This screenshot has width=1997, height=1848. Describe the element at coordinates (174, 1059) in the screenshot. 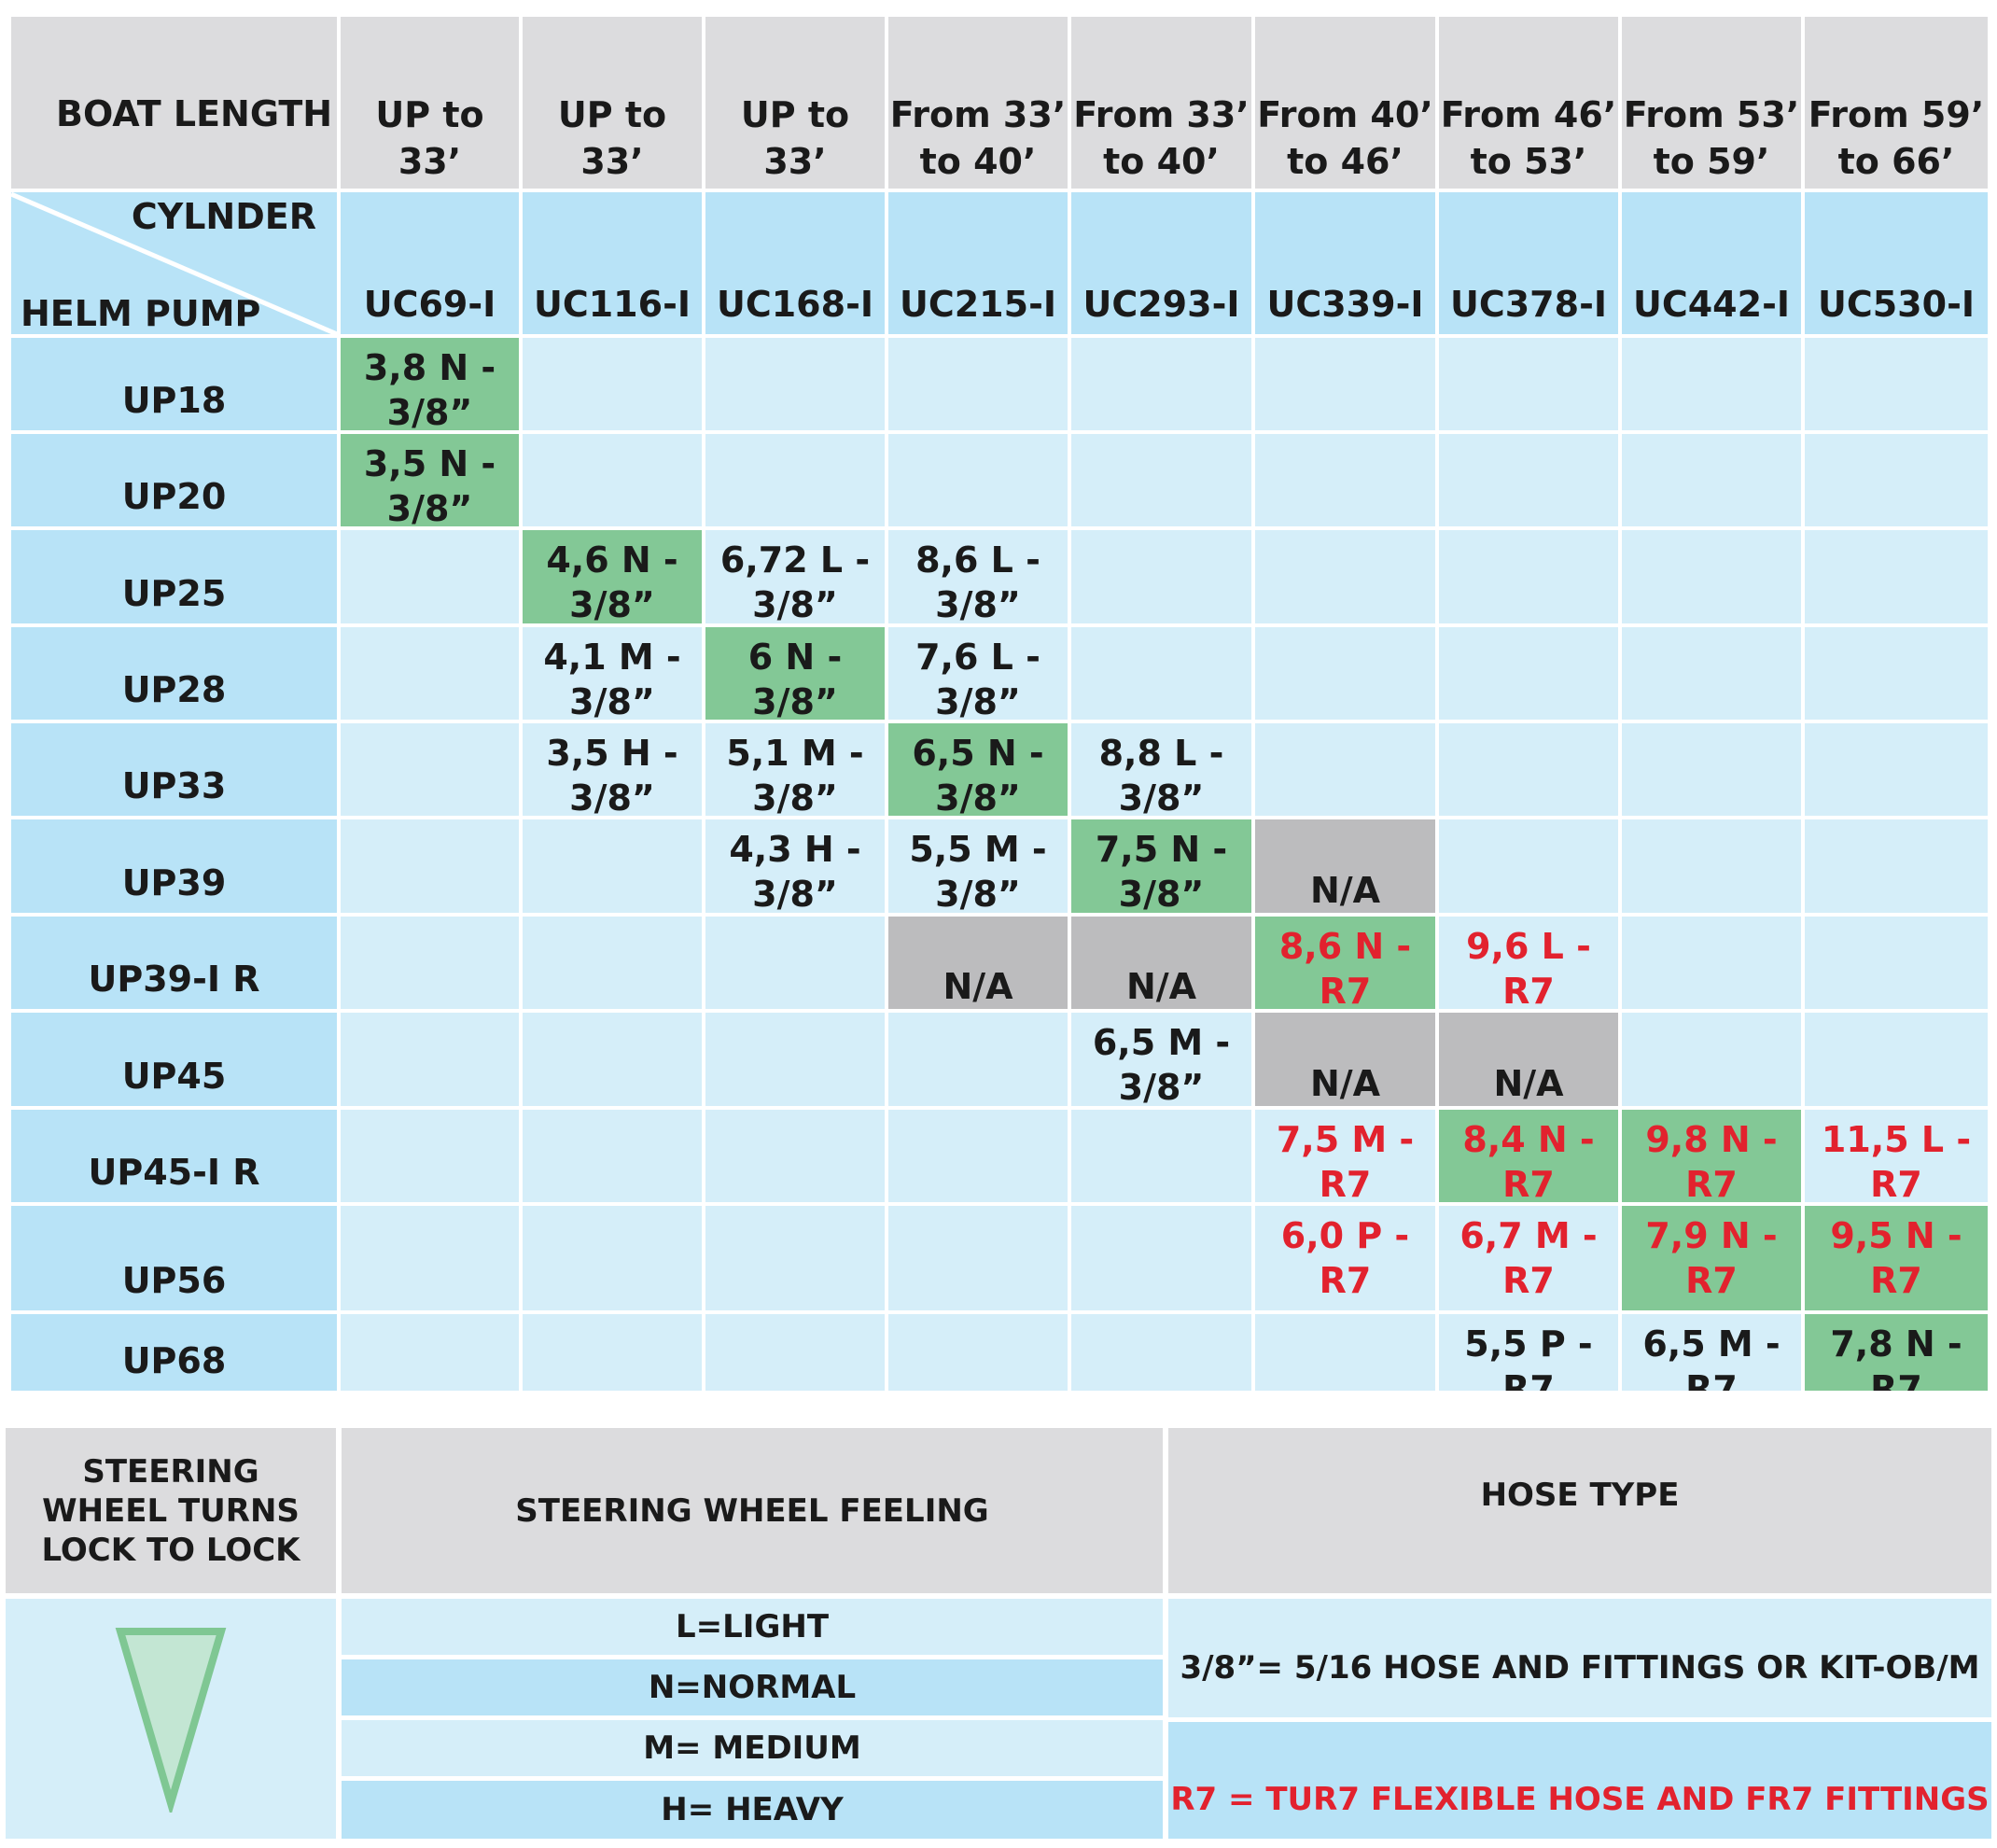

I see `helm-pump-row-label: UP45` at that location.